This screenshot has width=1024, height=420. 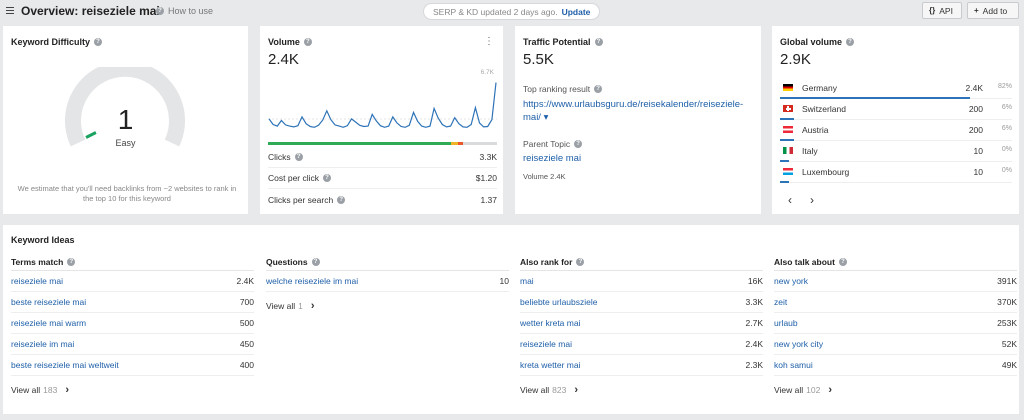 What do you see at coordinates (65, 365) in the screenshot?
I see `keyword-link: beste reiseziele mai weltweit` at bounding box center [65, 365].